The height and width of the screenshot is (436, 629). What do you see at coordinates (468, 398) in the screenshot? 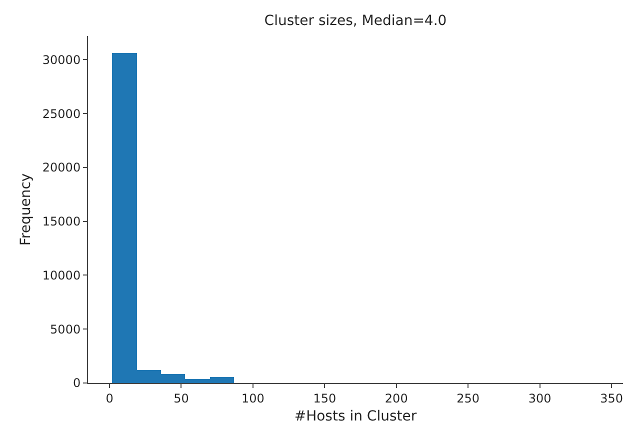
I see `x-tick-label: 250` at bounding box center [468, 398].